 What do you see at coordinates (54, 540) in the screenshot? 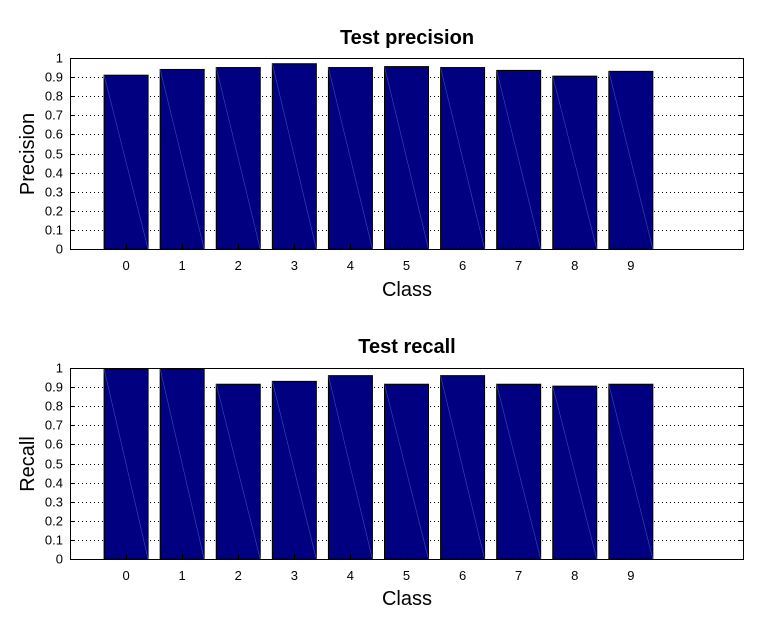
I see `recall-y-tick-label: 0.1` at bounding box center [54, 540].